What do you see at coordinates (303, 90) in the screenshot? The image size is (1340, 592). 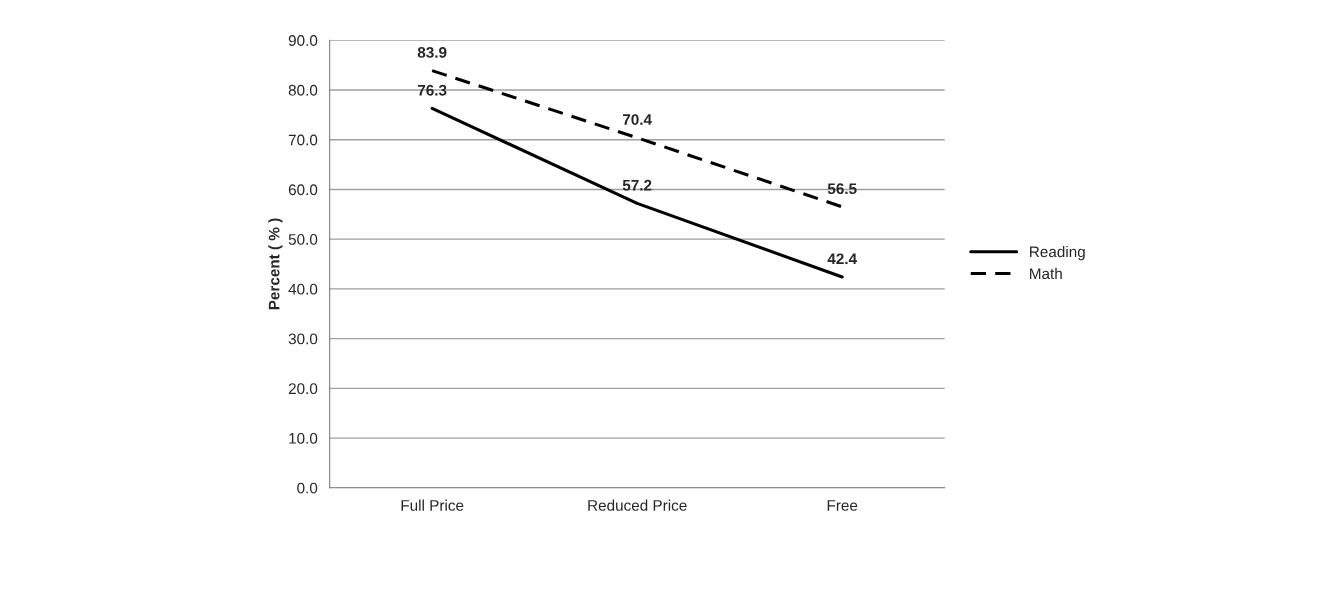 I see `y-tick-label: 80.0` at bounding box center [303, 90].